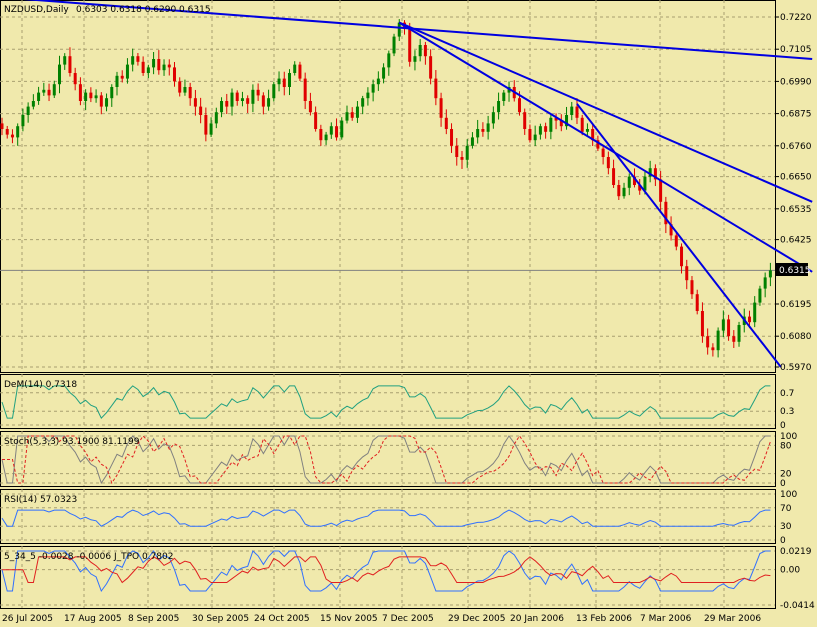 The width and height of the screenshot is (817, 627). What do you see at coordinates (796, 241) in the screenshot?
I see `y-tick-label: 0.6425` at bounding box center [796, 241].